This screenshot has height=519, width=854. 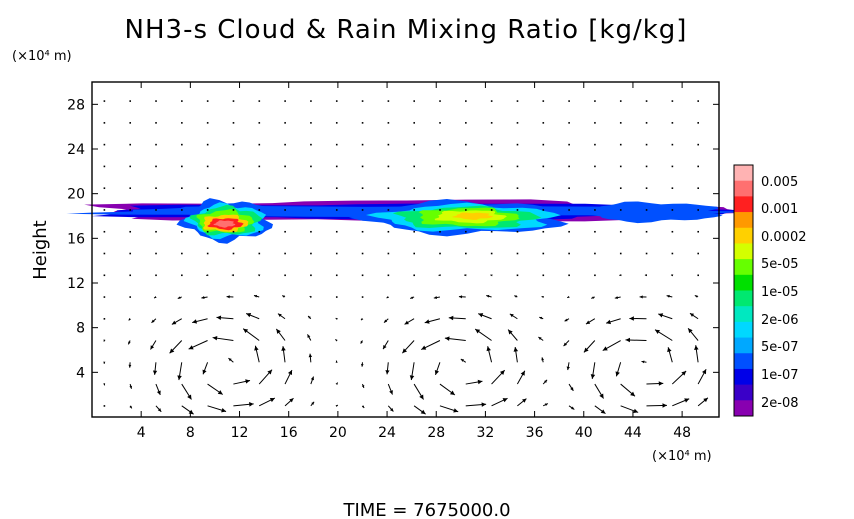 What do you see at coordinates (784, 237) in the screenshot?
I see `colorbar-label: 0.0002` at bounding box center [784, 237].